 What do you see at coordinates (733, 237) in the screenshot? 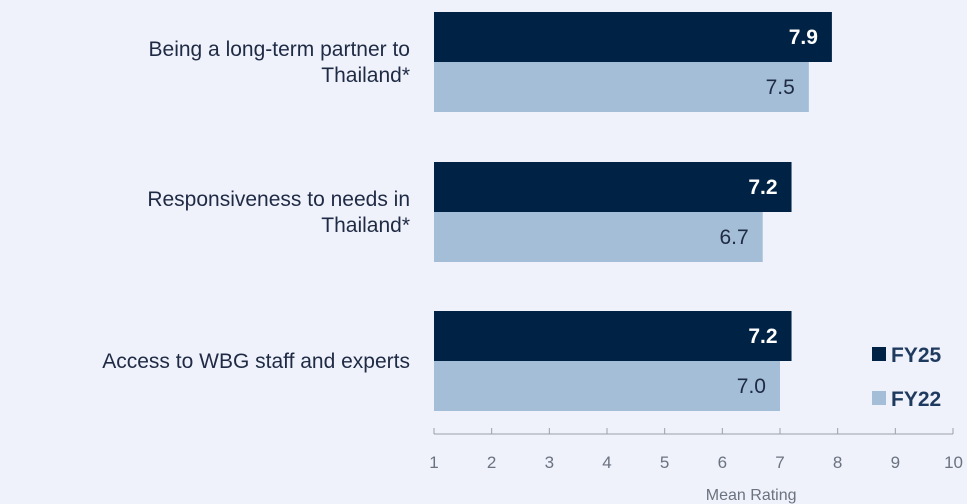
I see `data-label-fy22-2: 6.7` at bounding box center [733, 237].